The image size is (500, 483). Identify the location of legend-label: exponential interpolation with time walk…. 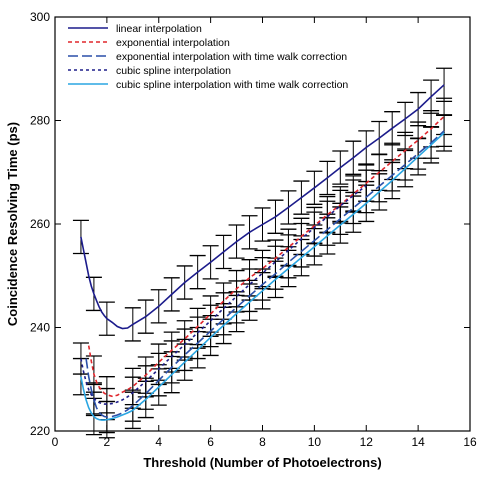
(231, 57).